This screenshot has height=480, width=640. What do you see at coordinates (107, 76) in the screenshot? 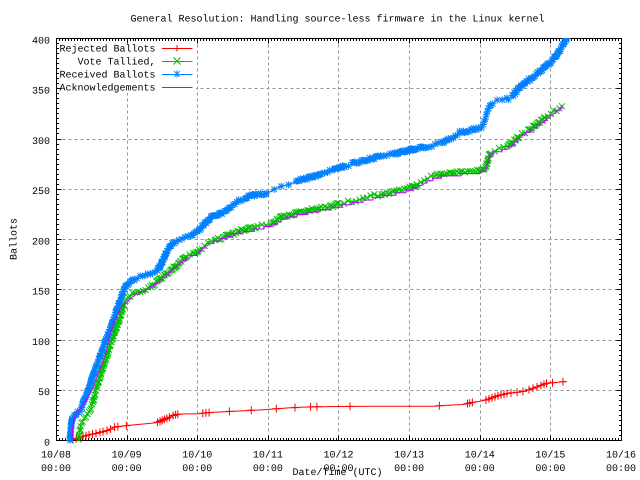
I see `svg-text: Received Ballots` at bounding box center [107, 76].